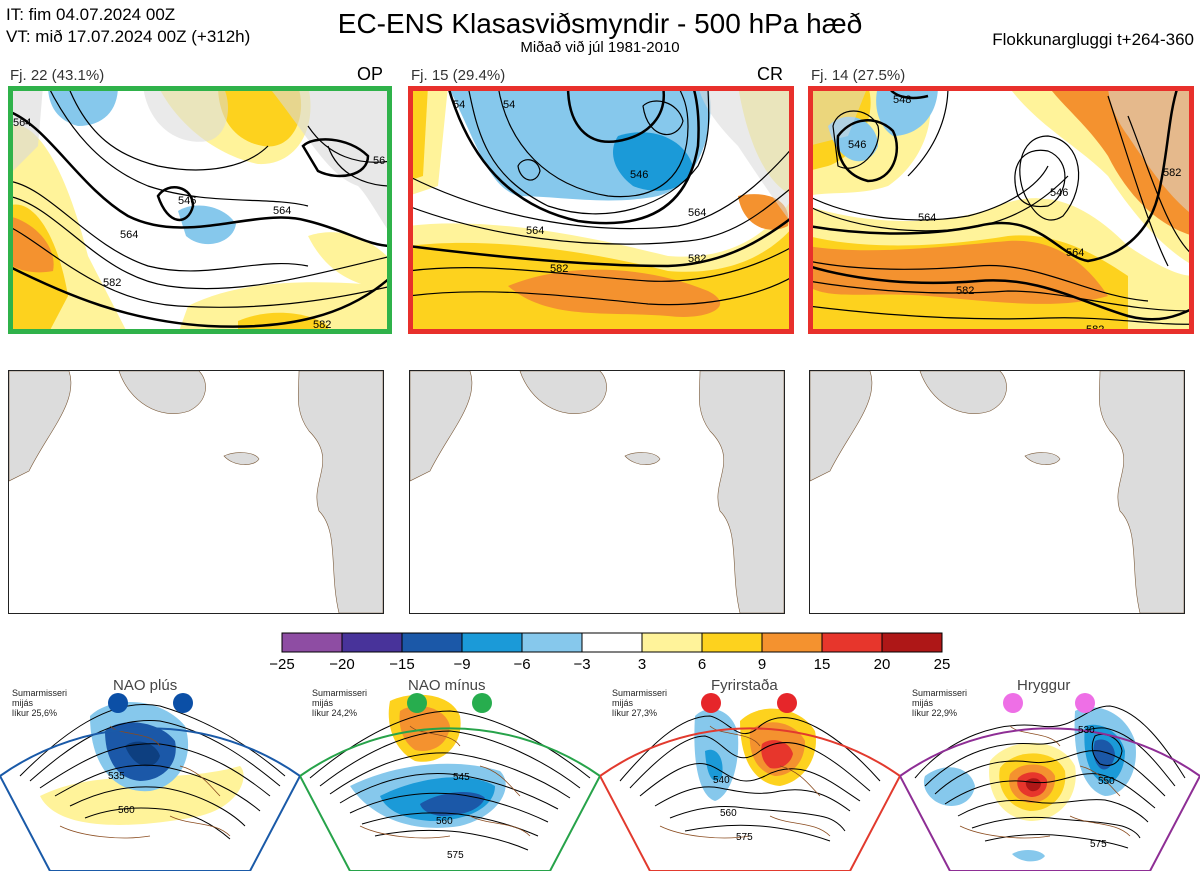  Describe the element at coordinates (1093, 39) in the screenshot. I see `classification-window: Flokkunargluggi t+264-360` at that location.